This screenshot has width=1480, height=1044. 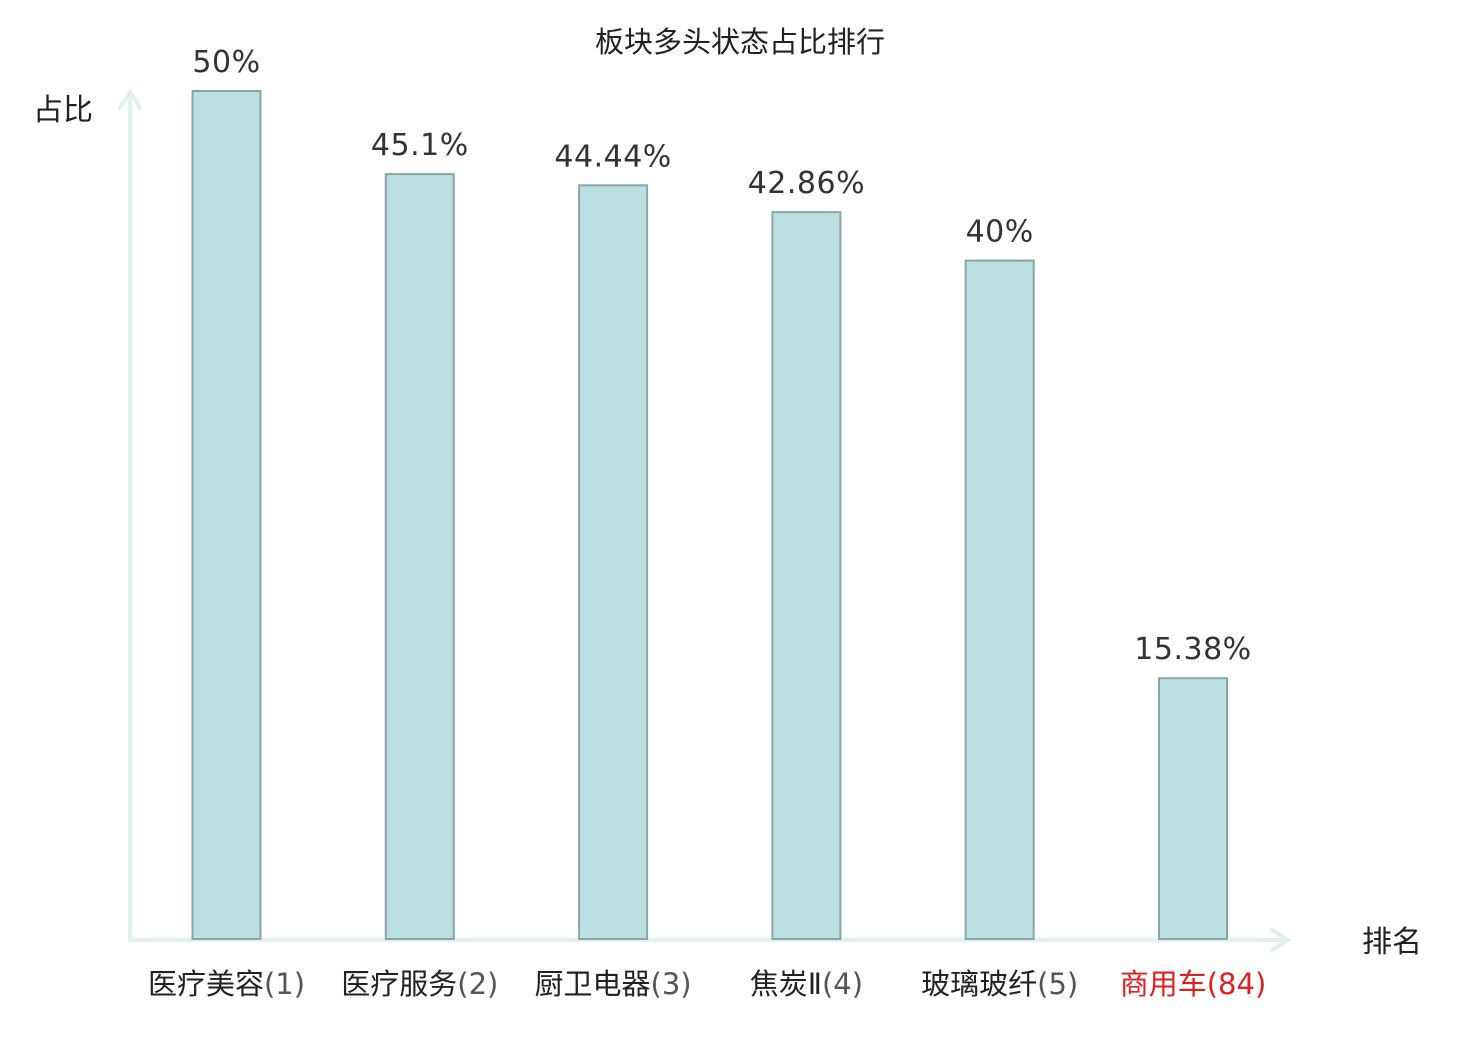 What do you see at coordinates (740, 42) in the screenshot?
I see `chart-title: 板块多头状态占比排行` at bounding box center [740, 42].